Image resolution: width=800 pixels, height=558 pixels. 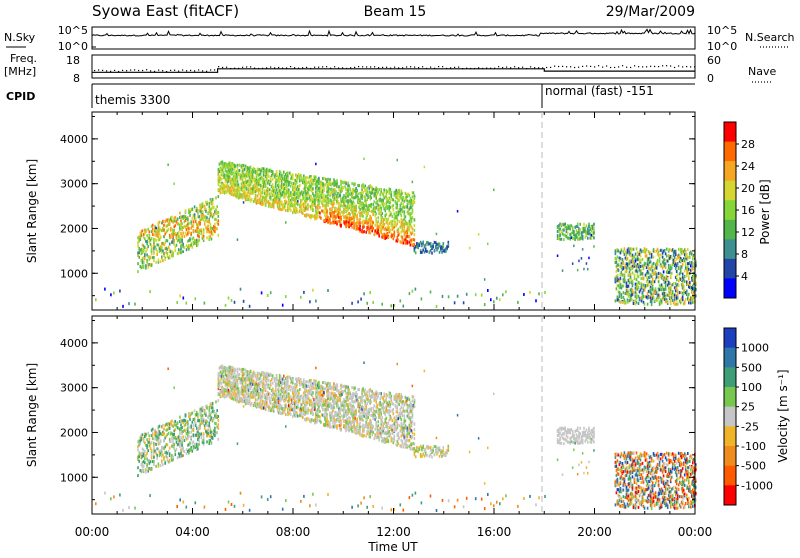 What do you see at coordinates (74, 184) in the screenshot?
I see `y-tick-label: 3000` at bounding box center [74, 184].